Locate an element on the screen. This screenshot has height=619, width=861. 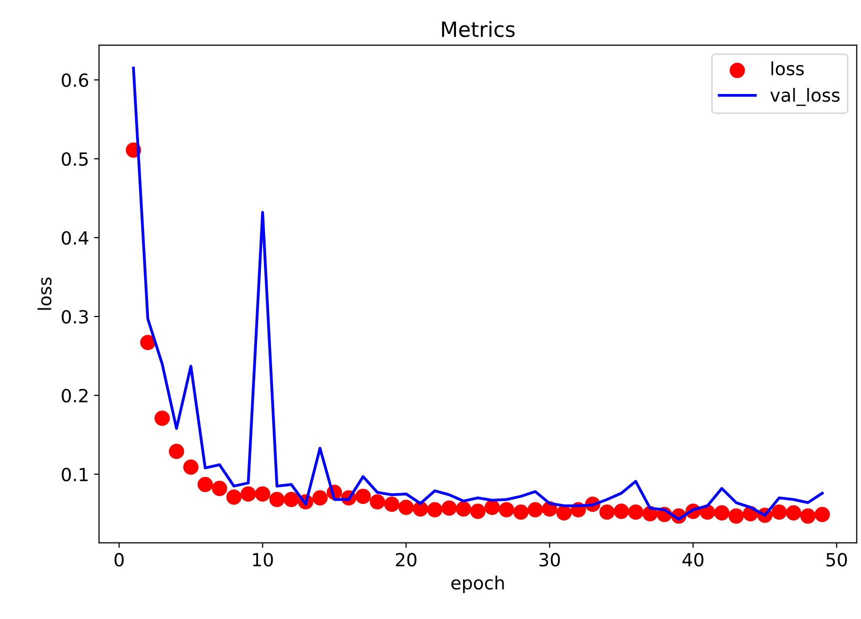
chart-title: Metrics is located at coordinates (478, 29).